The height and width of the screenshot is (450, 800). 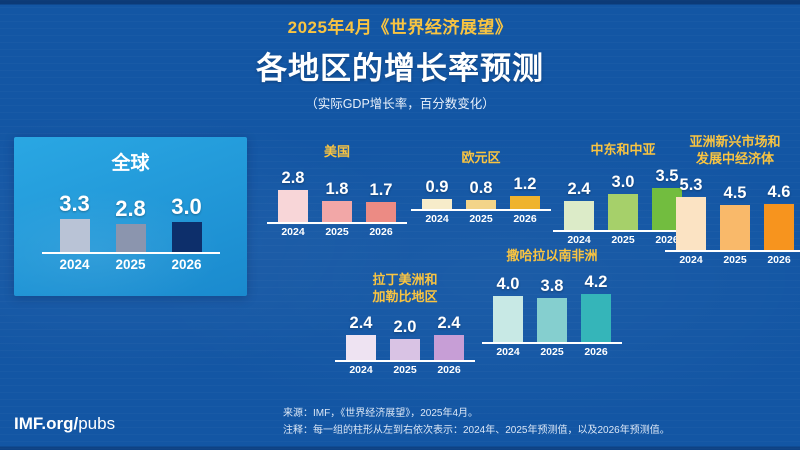 I want to click on bar-column: 1.8, so click(x=337, y=201).